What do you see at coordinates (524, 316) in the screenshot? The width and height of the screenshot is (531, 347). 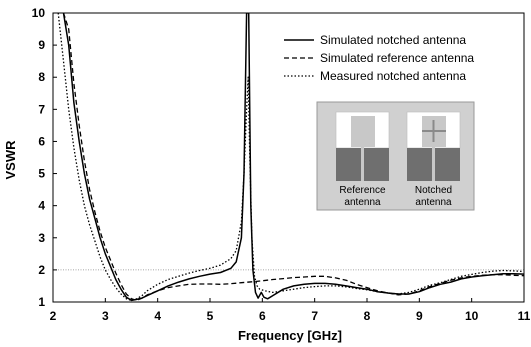 I see `x-tick-label: 11` at bounding box center [524, 316].